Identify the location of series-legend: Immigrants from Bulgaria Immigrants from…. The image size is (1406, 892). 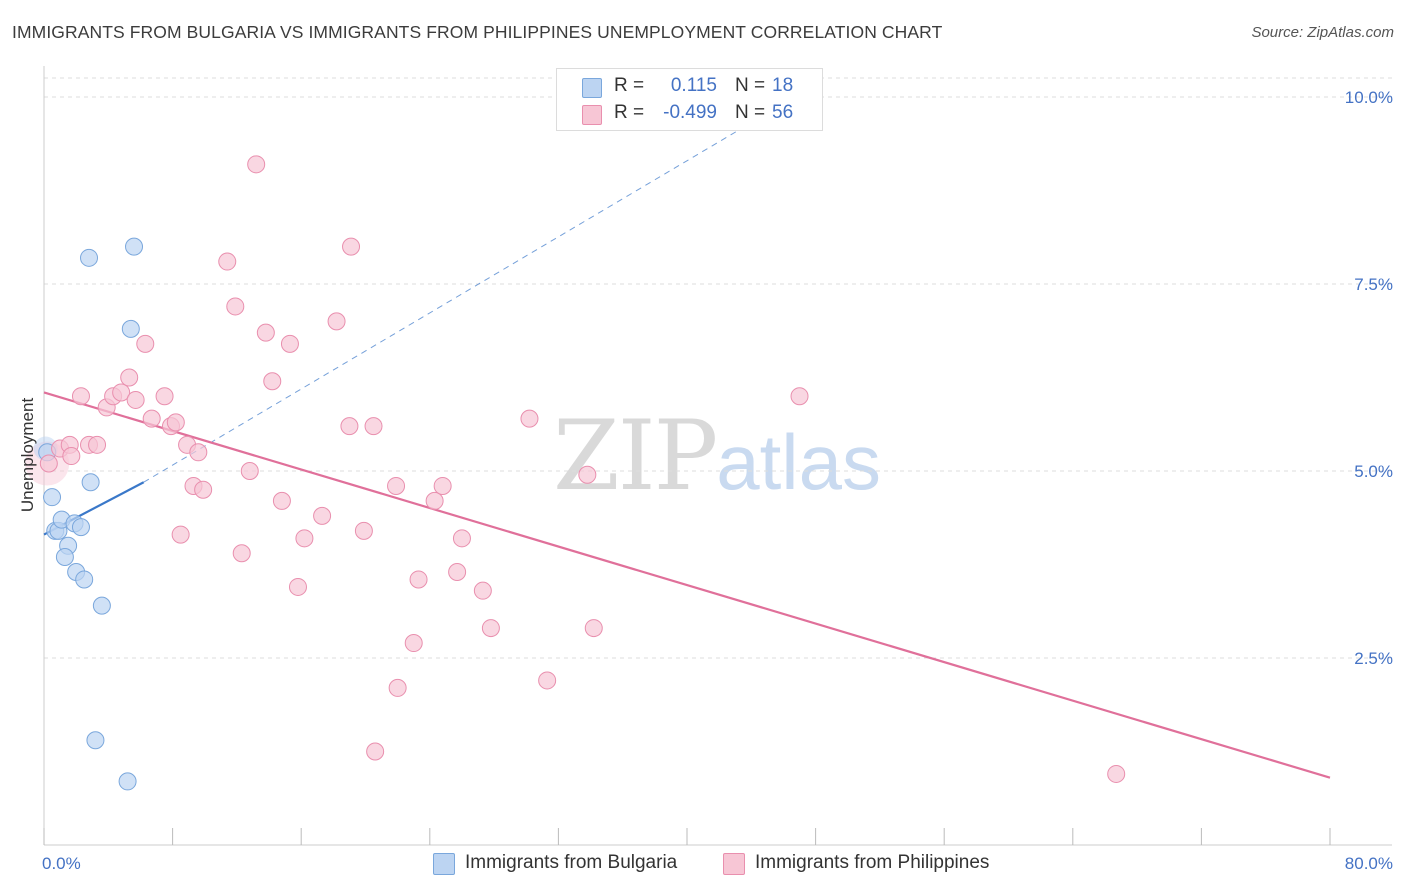
(703, 865).